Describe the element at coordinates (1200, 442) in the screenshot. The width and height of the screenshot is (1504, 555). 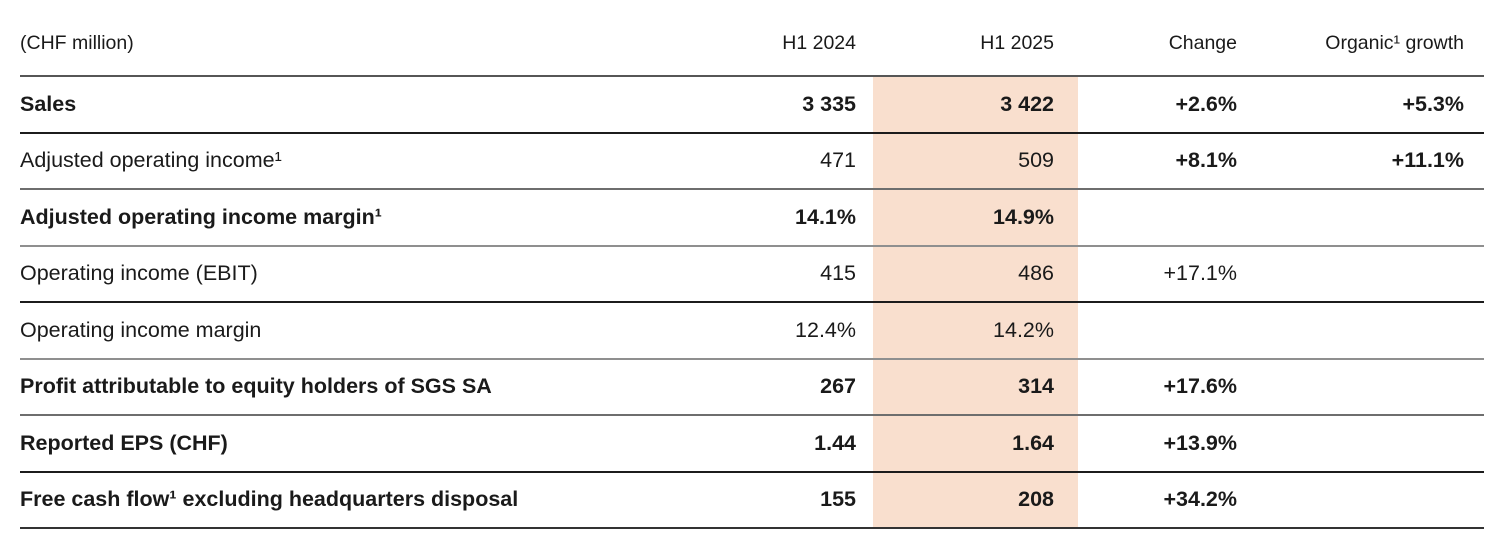
I see `value-change: +13.9%` at that location.